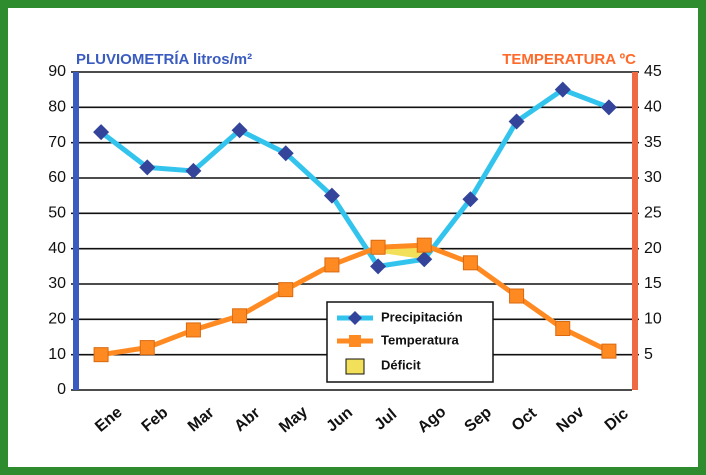  Describe the element at coordinates (653, 248) in the screenshot. I see `y2-tick-label: 20` at that location.